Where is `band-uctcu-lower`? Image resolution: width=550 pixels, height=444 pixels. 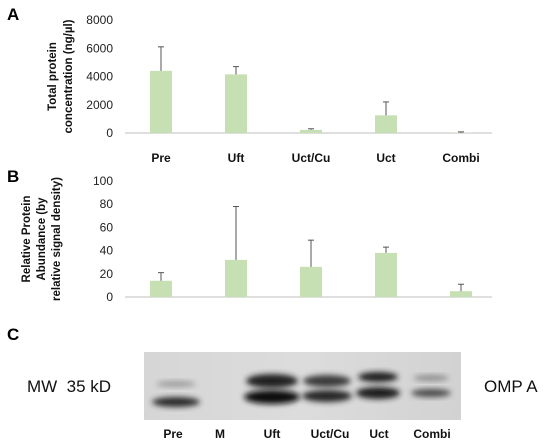 band-uctcu-lower is located at coordinates (327, 396).